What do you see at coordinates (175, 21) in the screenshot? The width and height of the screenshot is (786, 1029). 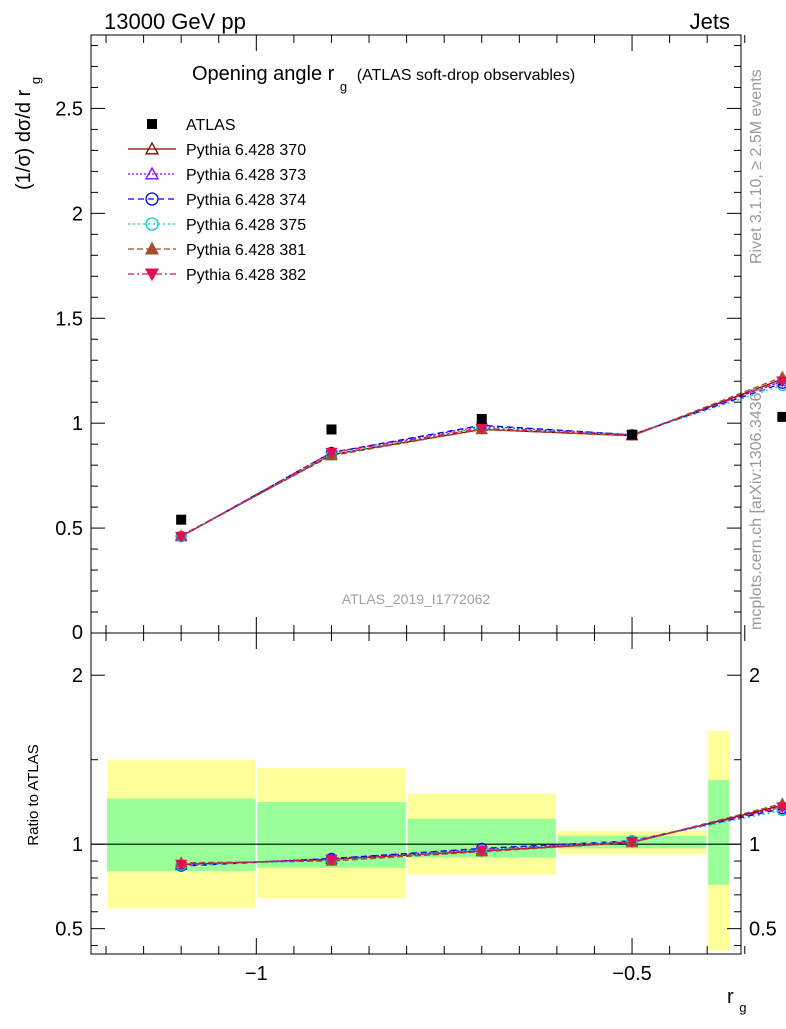 I see `header-energy: 13000 GeV pp` at bounding box center [175, 21].